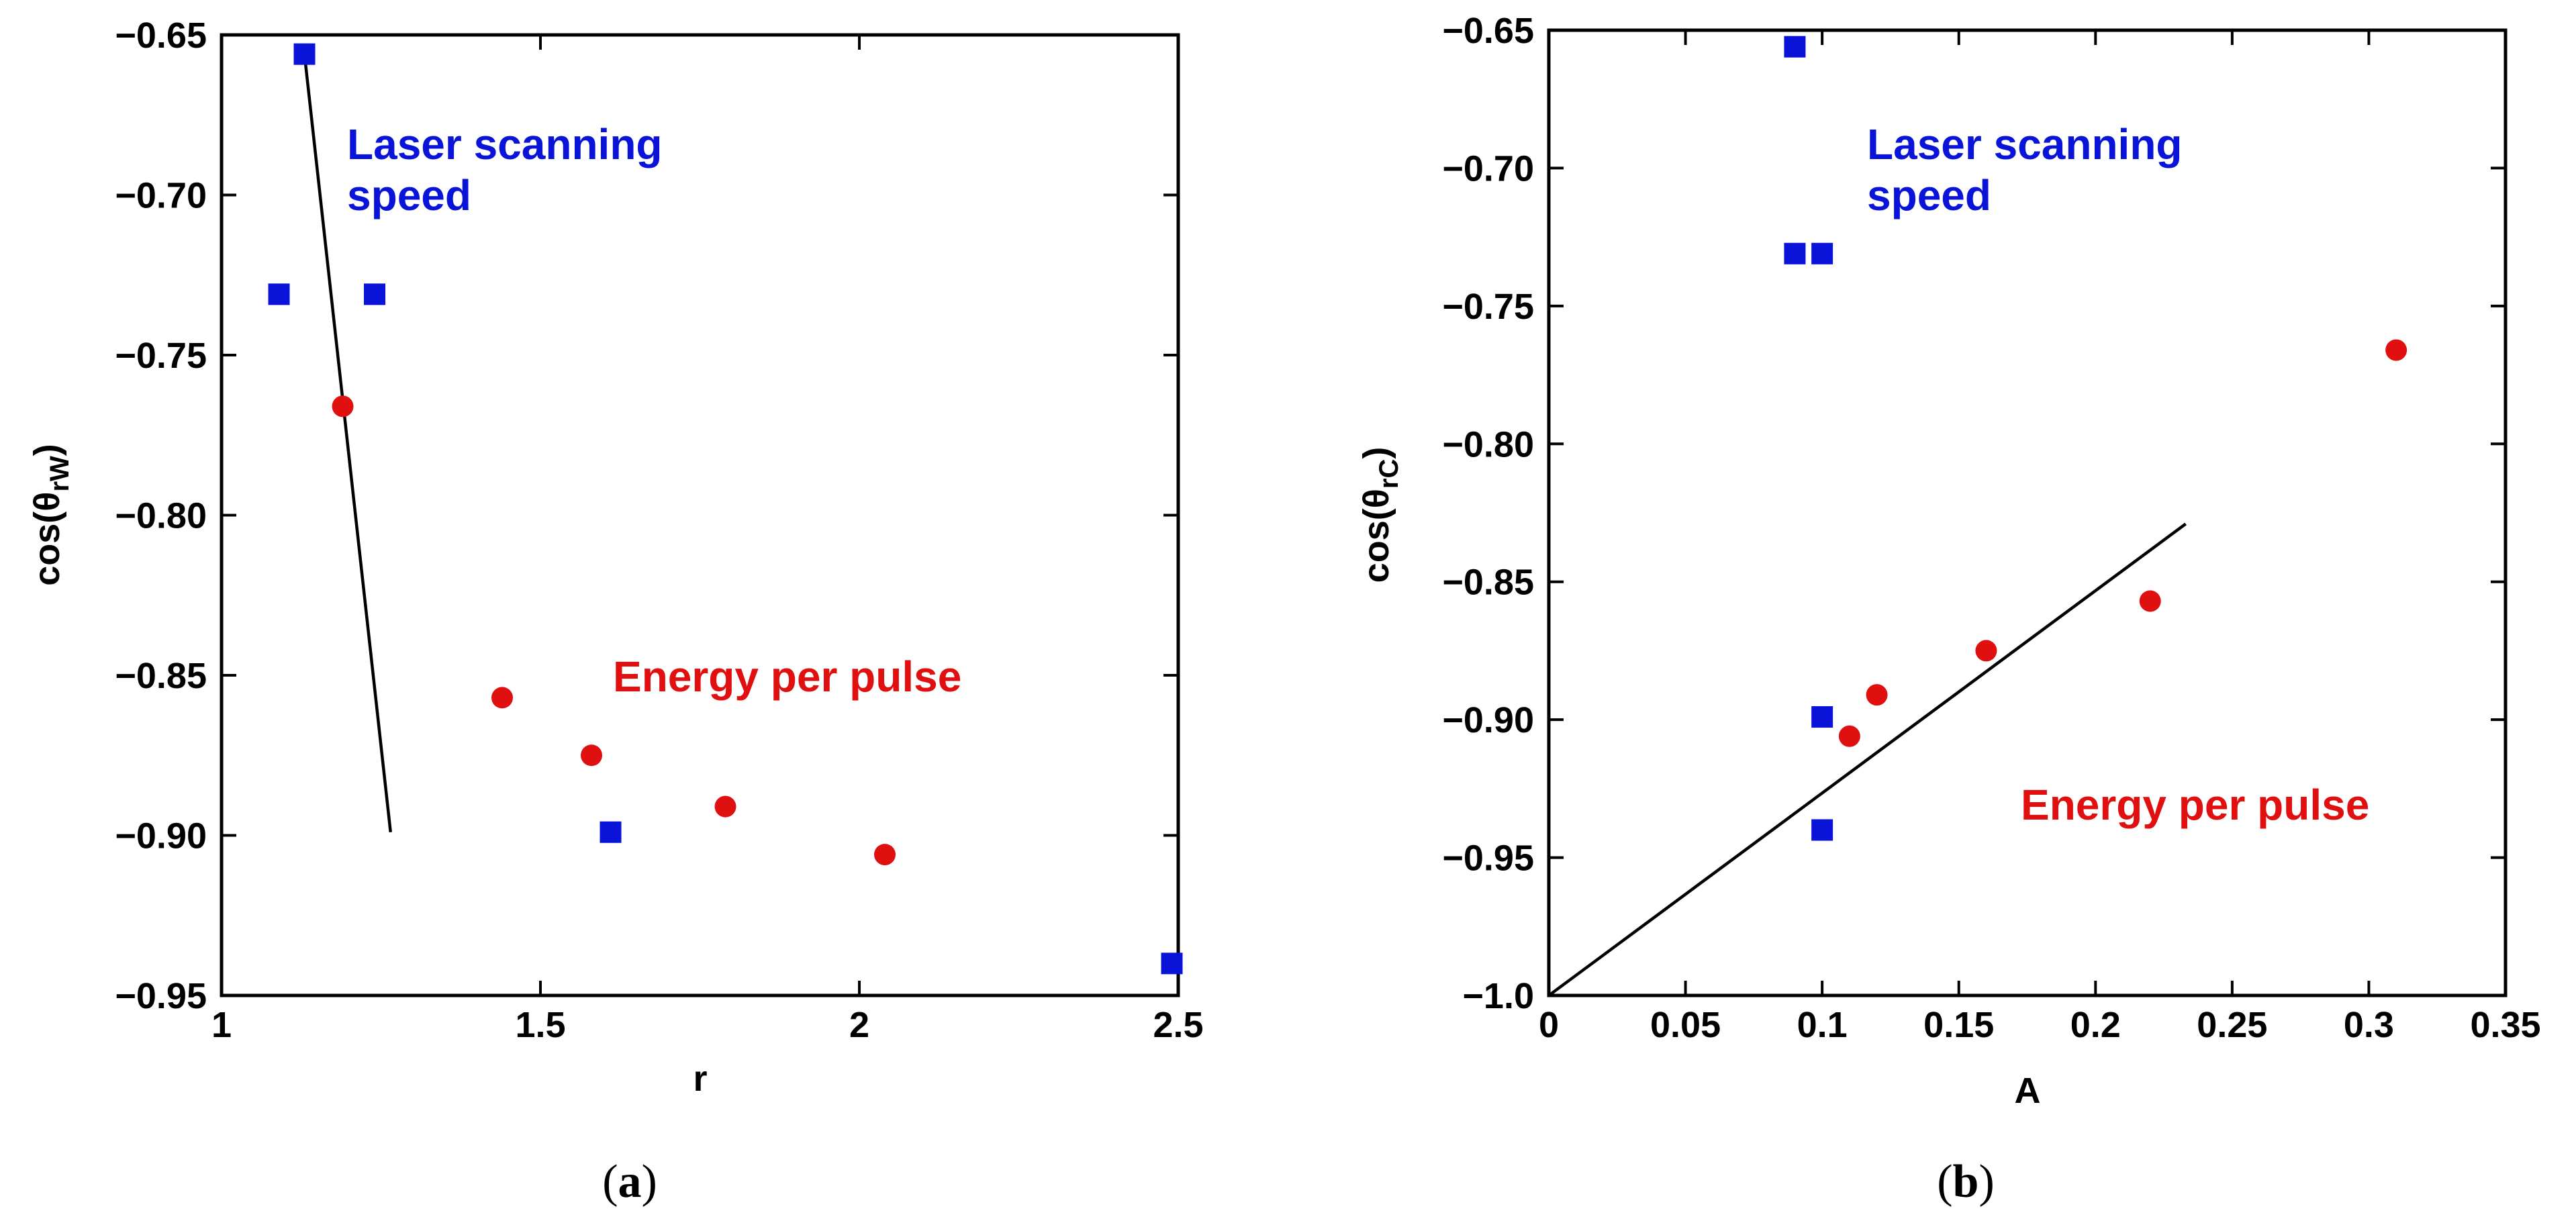 The image size is (2576, 1221). I want to click on x-tick-label-a: 1.5, so click(540, 1025).